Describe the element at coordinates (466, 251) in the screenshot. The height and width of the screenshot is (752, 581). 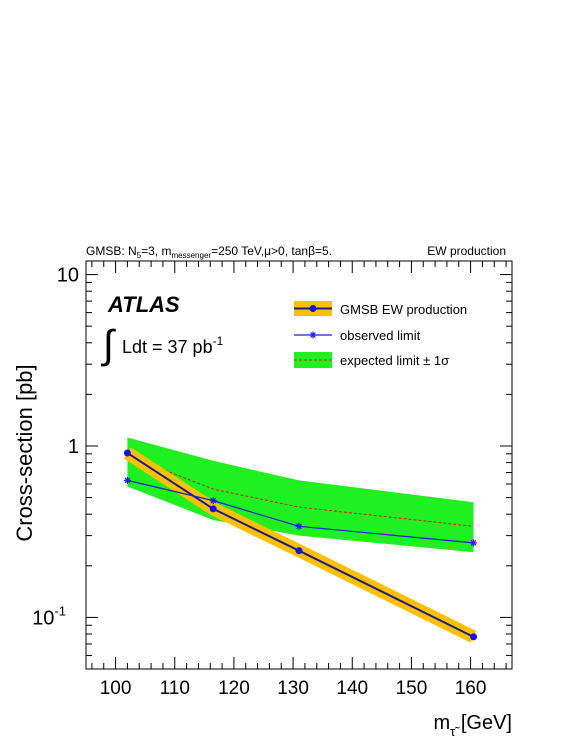
I see `header-production-text: EW production` at that location.